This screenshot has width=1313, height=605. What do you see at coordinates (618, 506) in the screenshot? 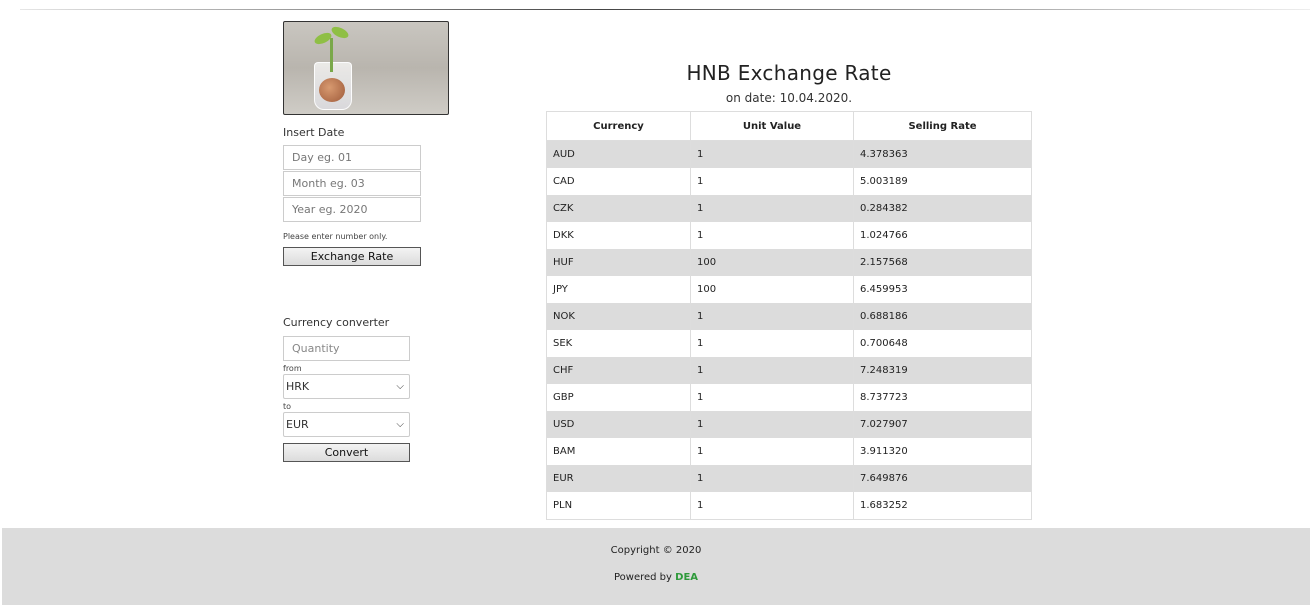
I see `cell-currency: PLN` at bounding box center [618, 506].